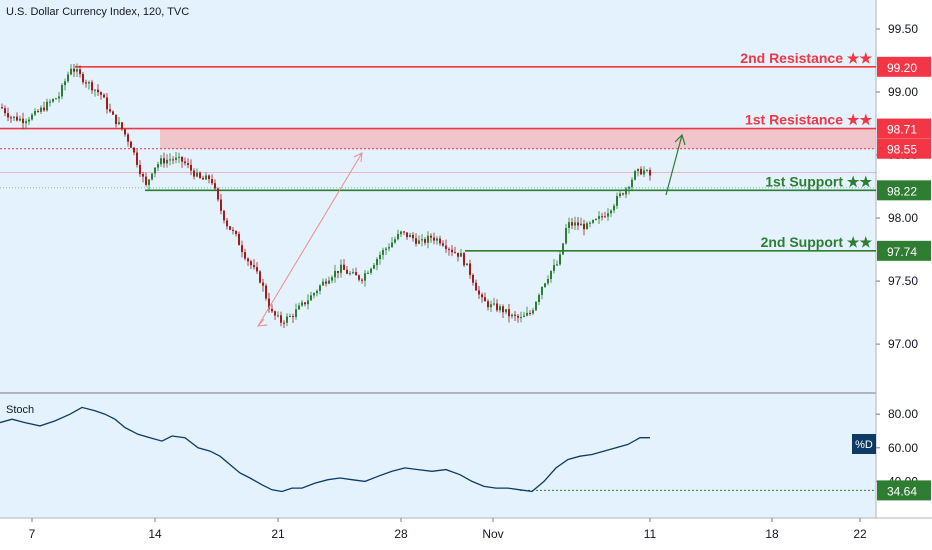  I want to click on time-tick-label: 18, so click(772, 534).